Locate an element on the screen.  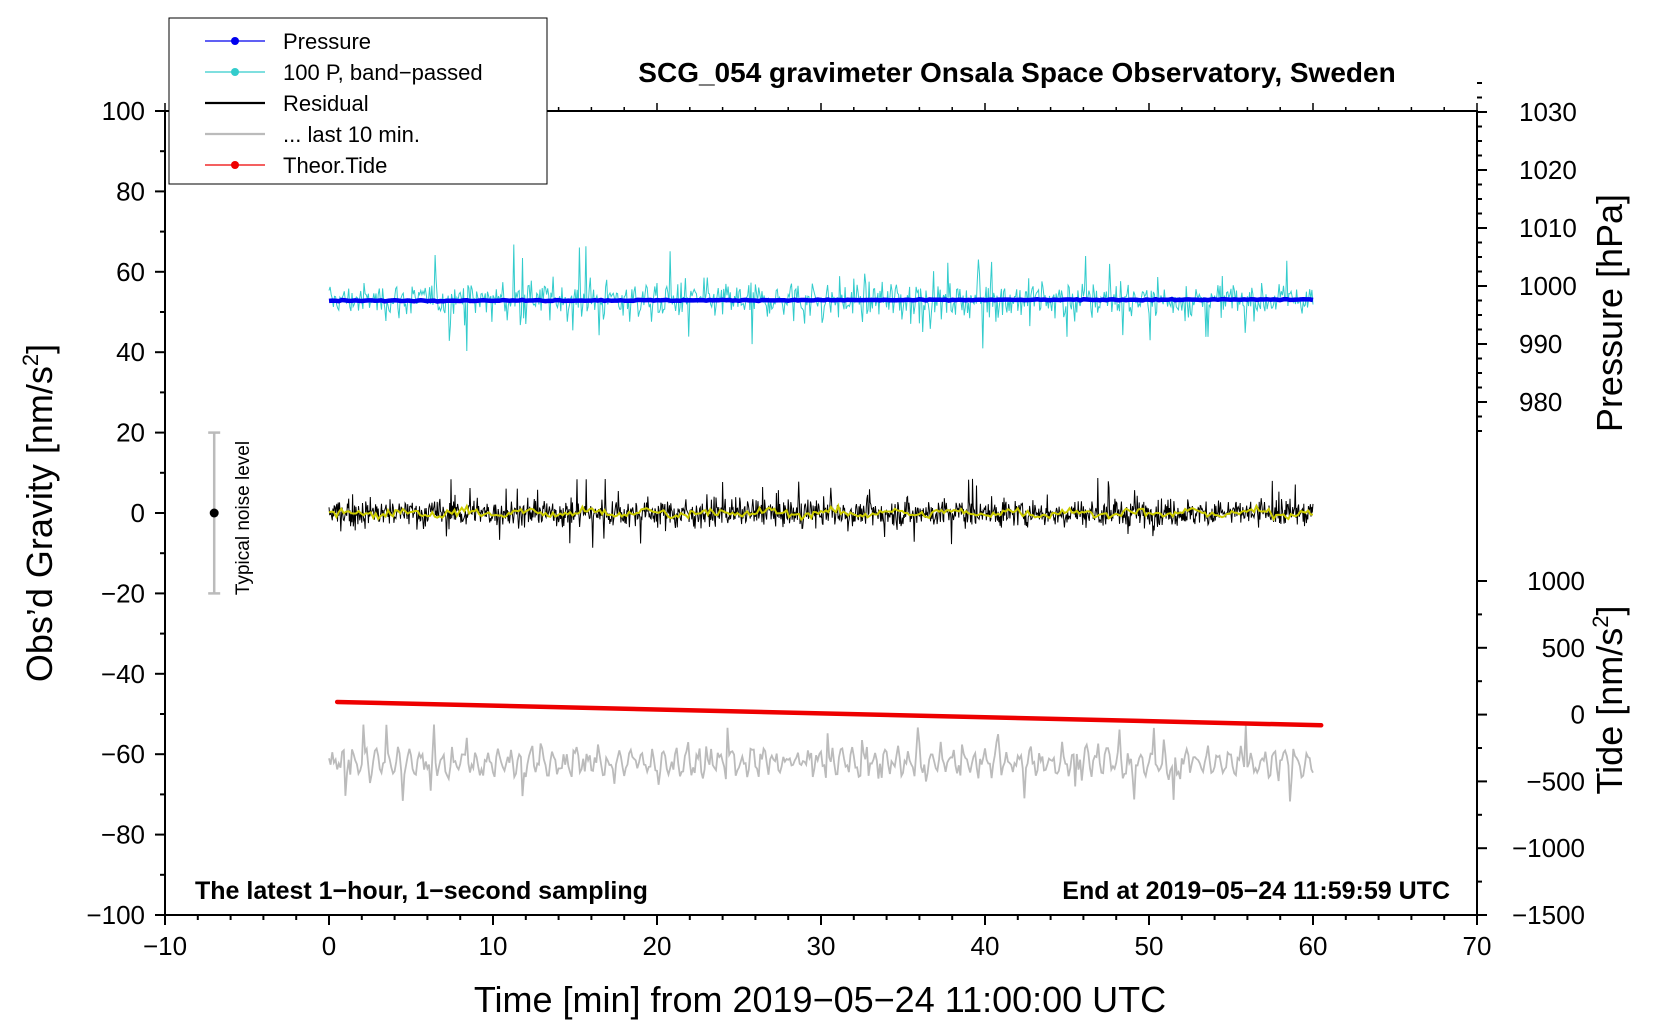
y-tick-label: 40 is located at coordinates (130, 352).